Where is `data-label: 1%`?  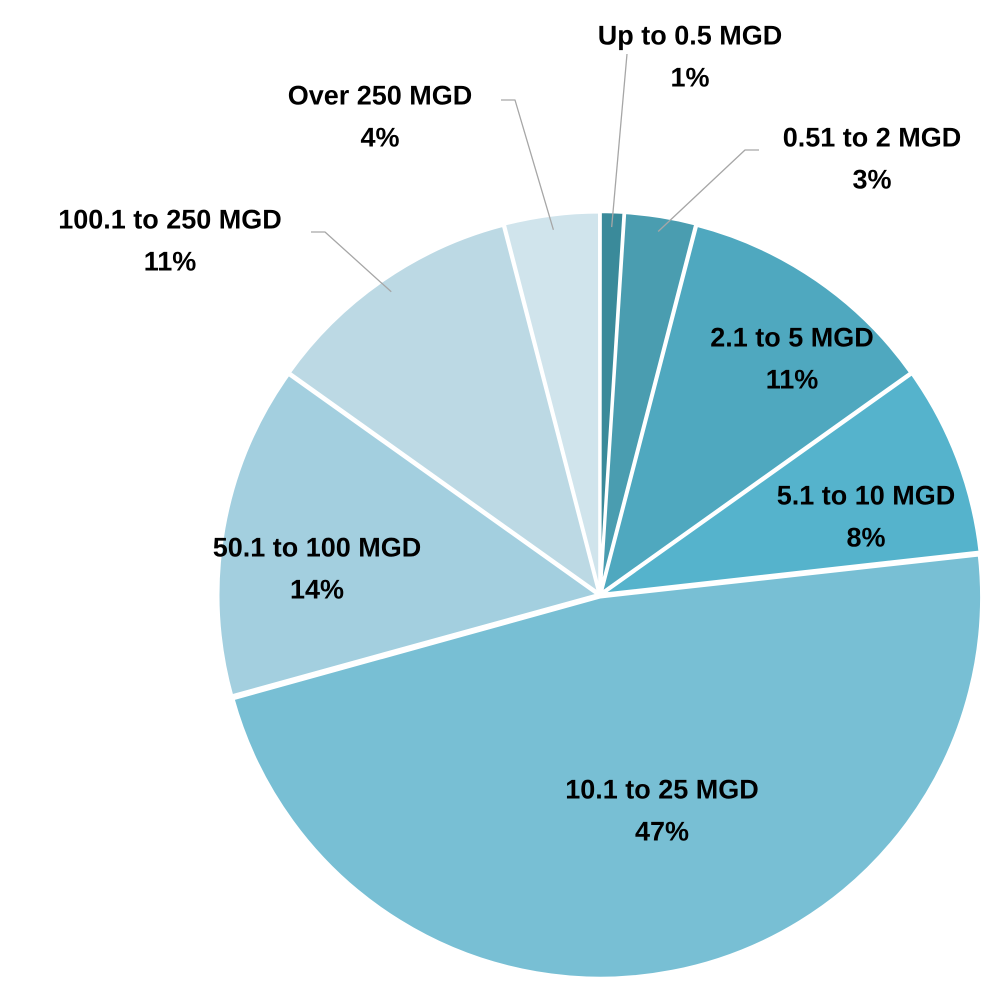 data-label: 1% is located at coordinates (690, 77).